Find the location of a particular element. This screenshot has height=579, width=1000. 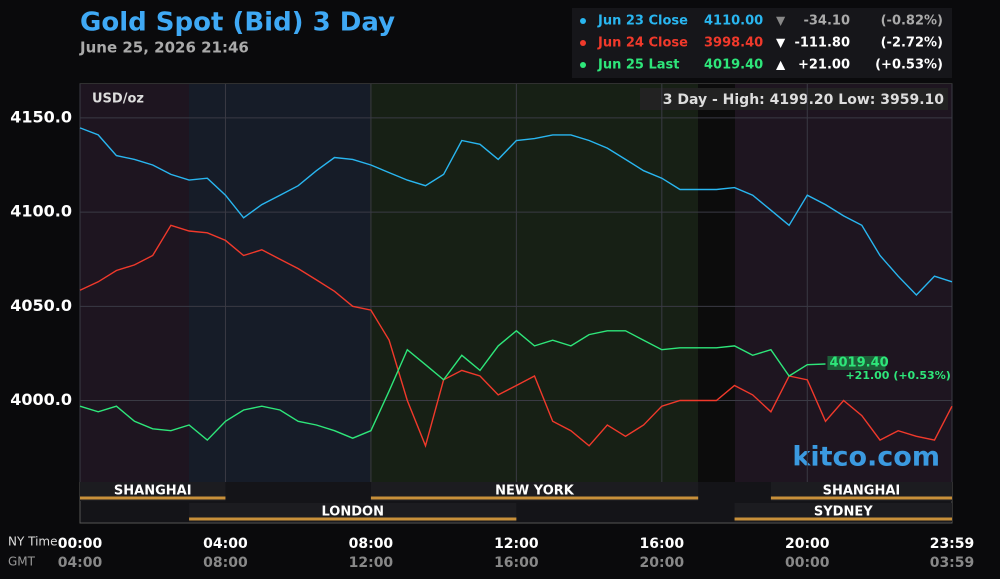

x-tick-label: 16:00 is located at coordinates (662, 544).